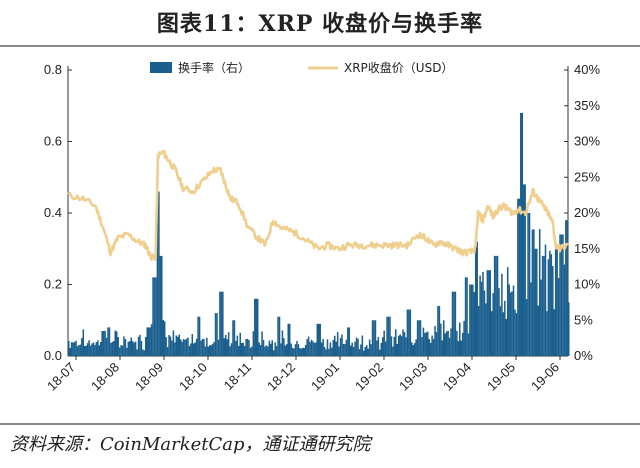 The width and height of the screenshot is (640, 468). What do you see at coordinates (501, 377) in the screenshot?
I see `x-tick-label: 19-05` at bounding box center [501, 377].